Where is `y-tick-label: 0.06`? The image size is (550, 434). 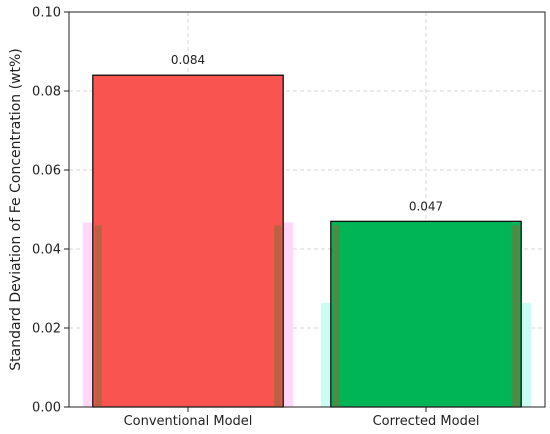
y-tick-label: 0.06 is located at coordinates (46, 171).